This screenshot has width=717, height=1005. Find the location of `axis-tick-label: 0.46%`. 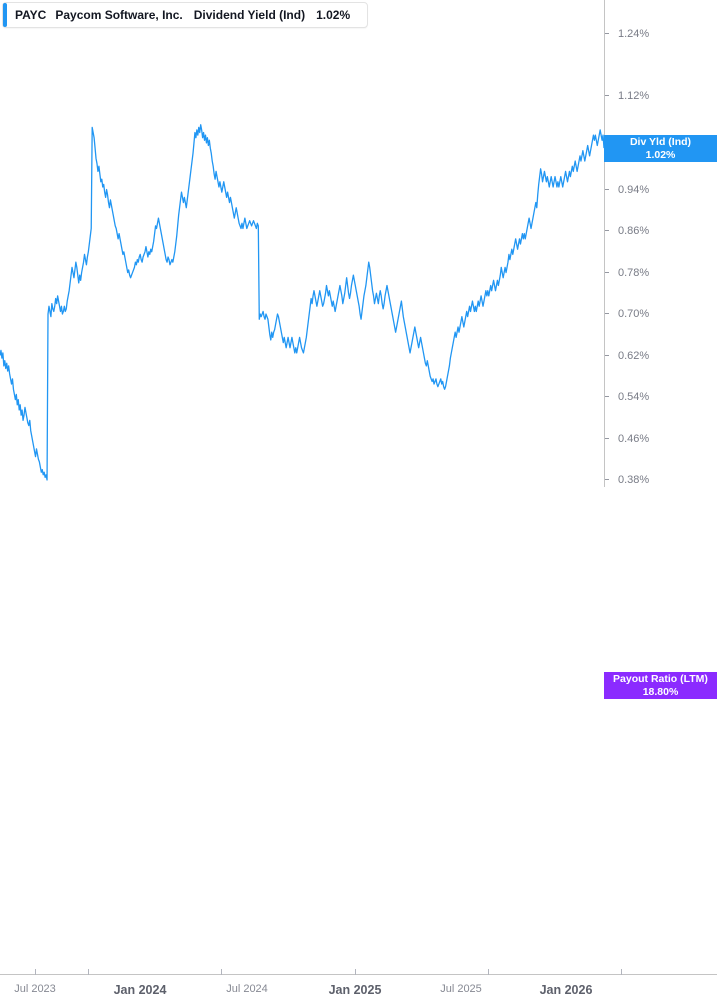

axis-tick-label: 0.46% is located at coordinates (661, 439).